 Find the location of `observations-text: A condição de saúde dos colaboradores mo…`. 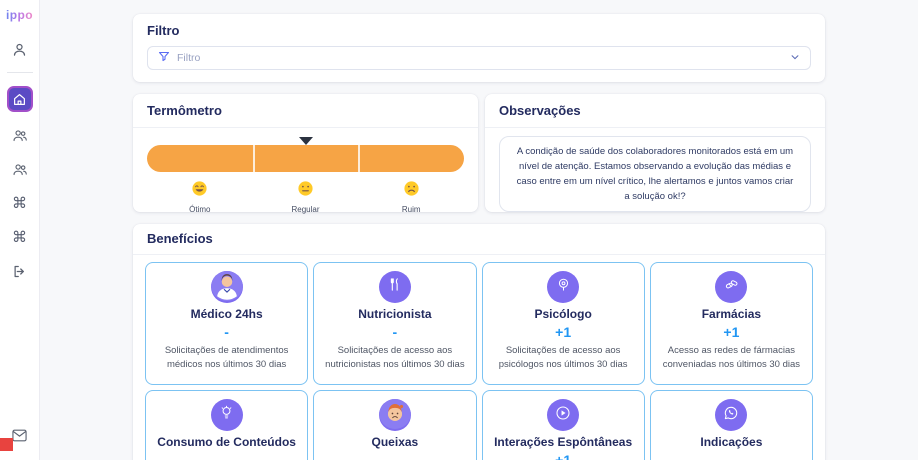

observations-text: A condição de saúde dos colaboradores mo… is located at coordinates (655, 174).